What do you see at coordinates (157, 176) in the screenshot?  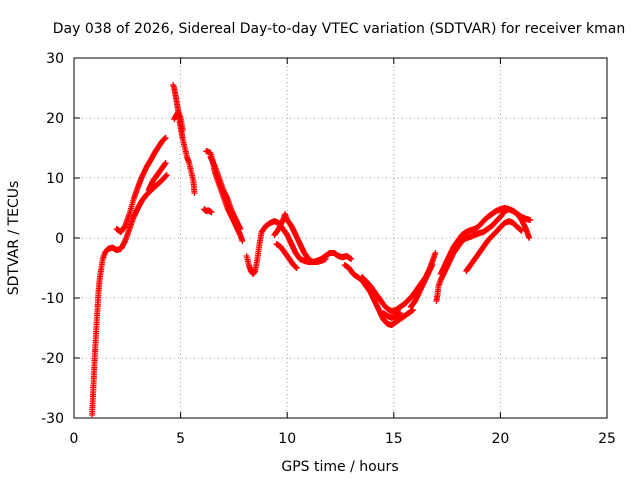 I see `series-track-c` at bounding box center [157, 176].